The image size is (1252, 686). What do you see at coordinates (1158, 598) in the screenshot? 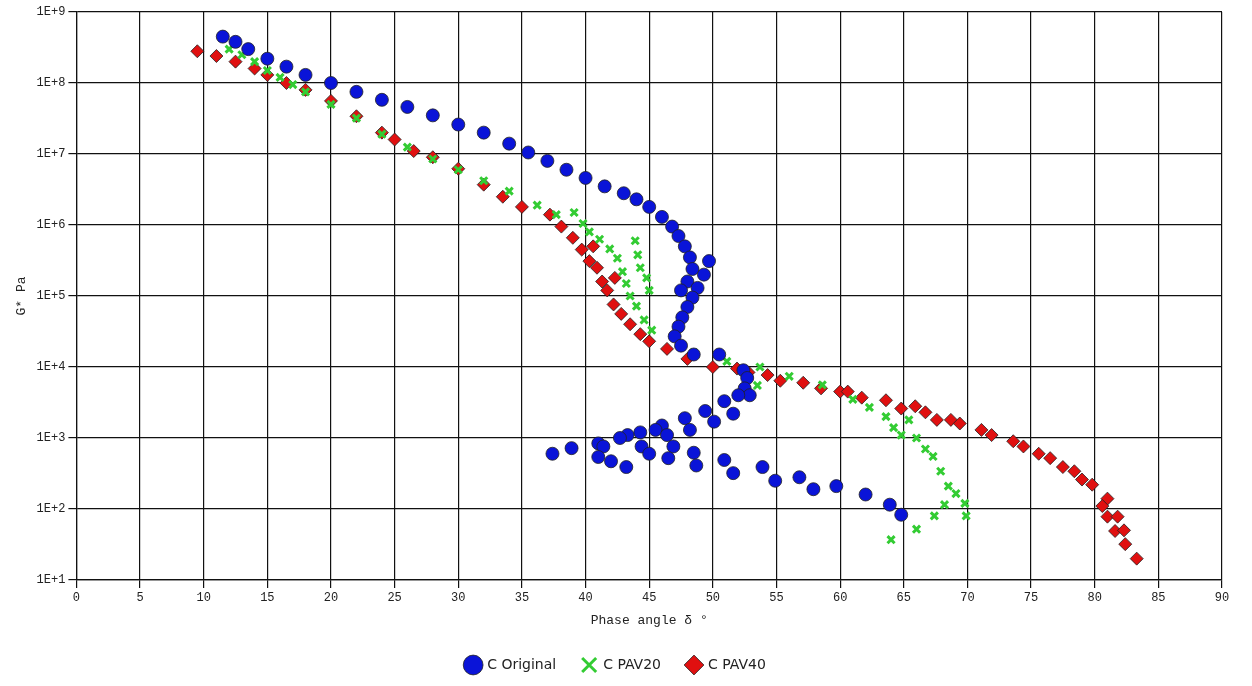
I see `x-tick-label: 85` at bounding box center [1158, 598].